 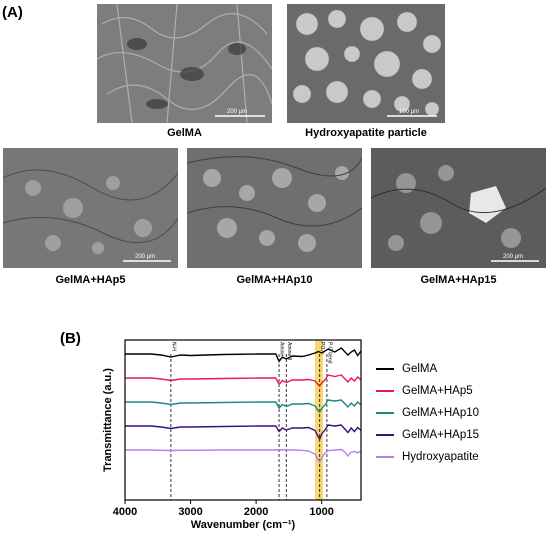 I want to click on legend-label: GelMA+HAp5, so click(x=437, y=391).